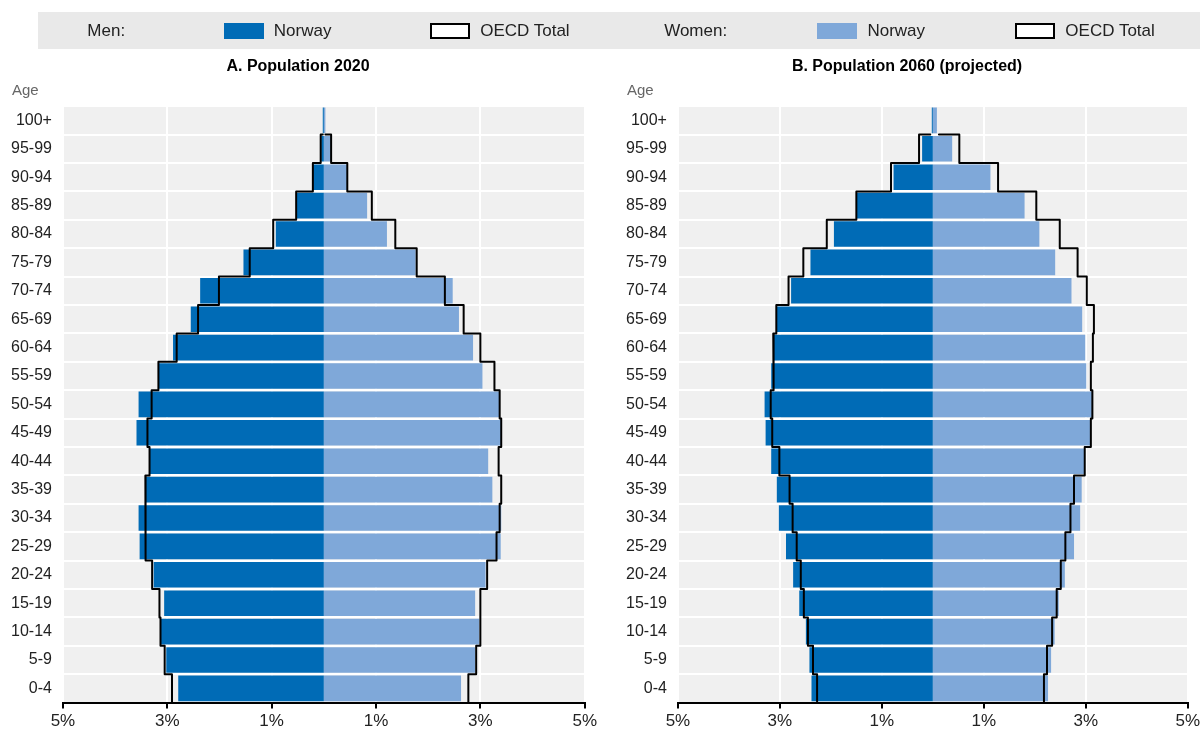  What do you see at coordinates (647, 602) in the screenshot?
I see `y-tick-label: 15-19` at bounding box center [647, 602].